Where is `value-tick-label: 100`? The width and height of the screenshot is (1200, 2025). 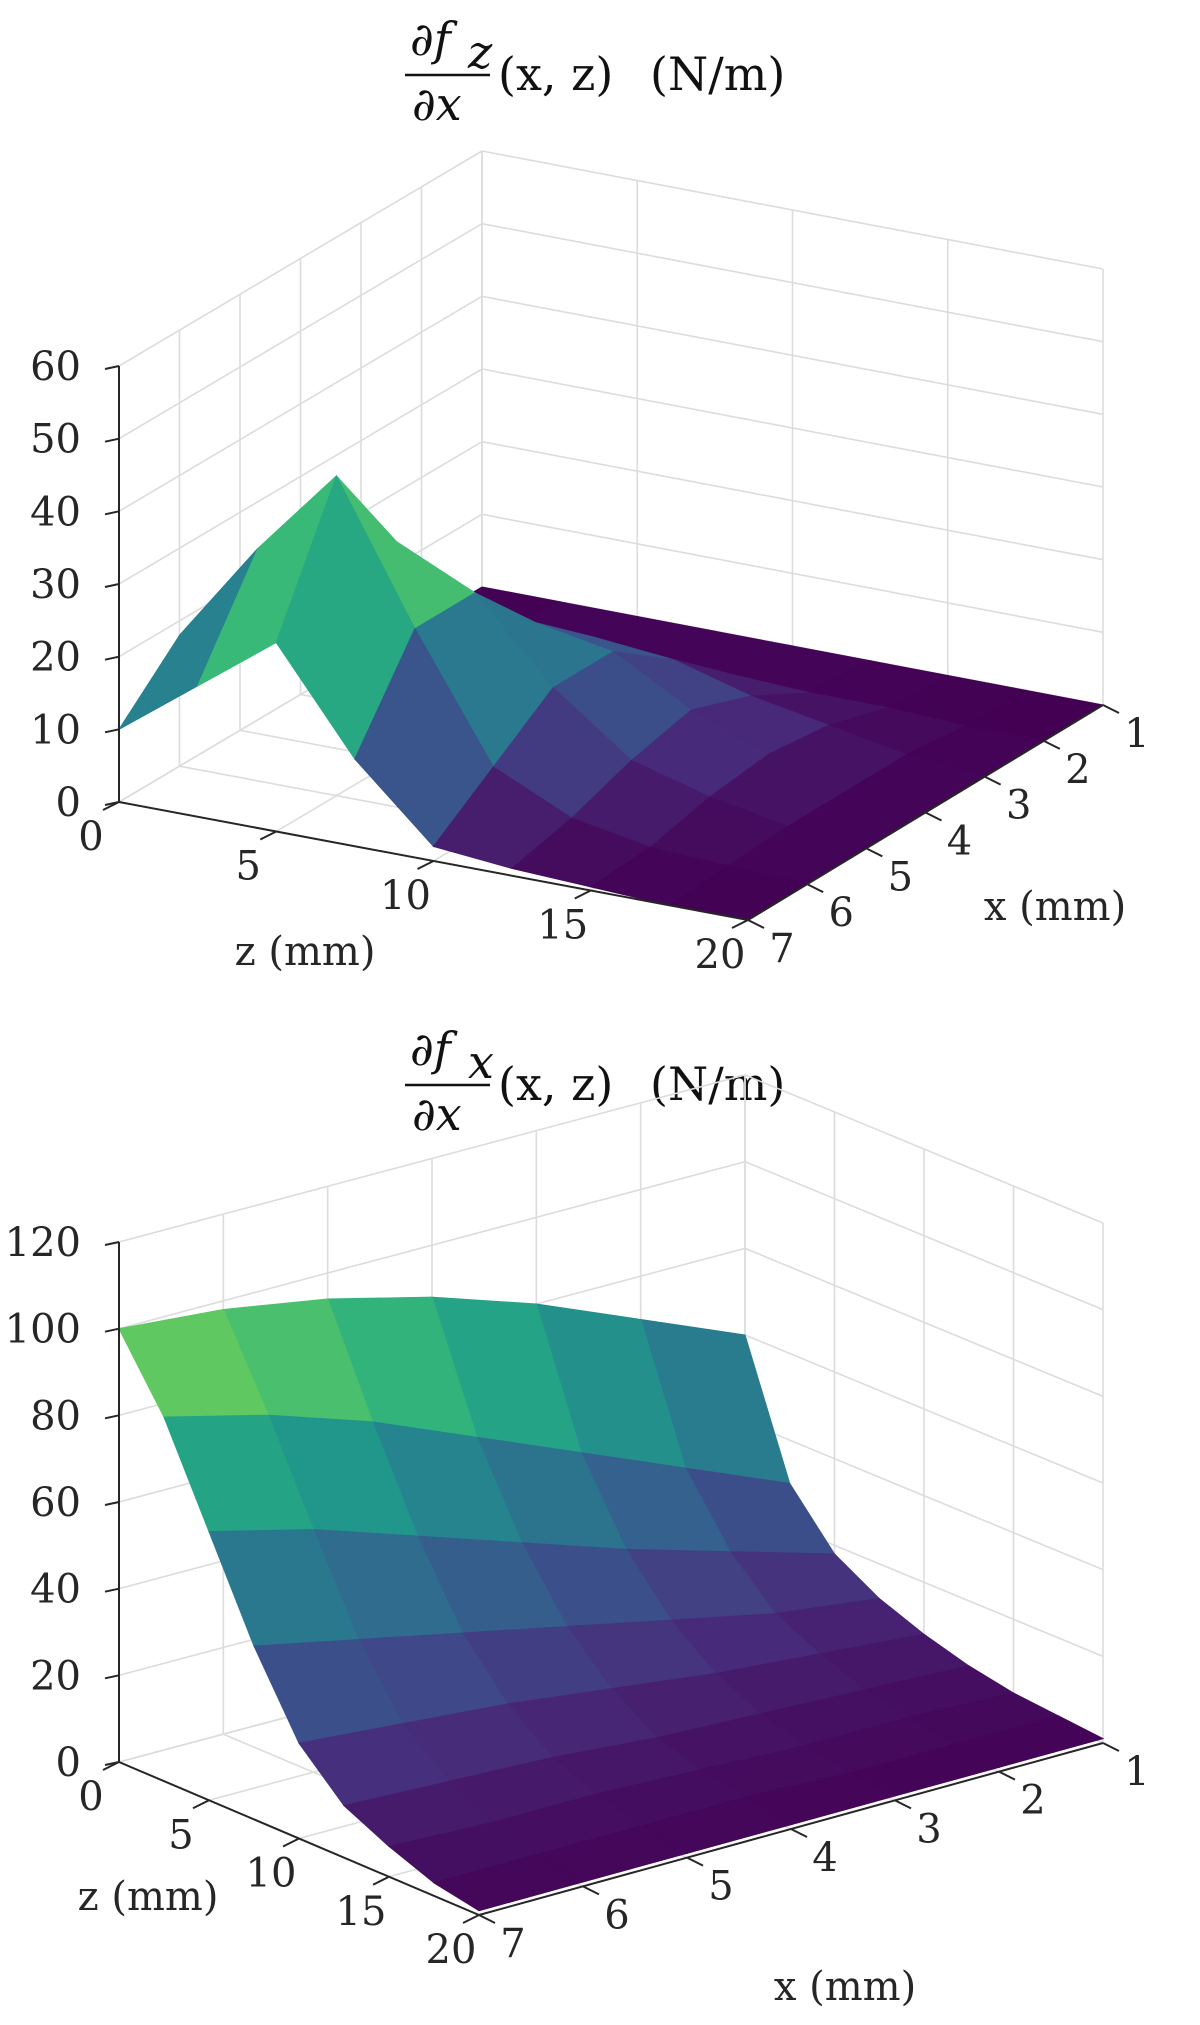 value-tick-label: 100 is located at coordinates (43, 1330).